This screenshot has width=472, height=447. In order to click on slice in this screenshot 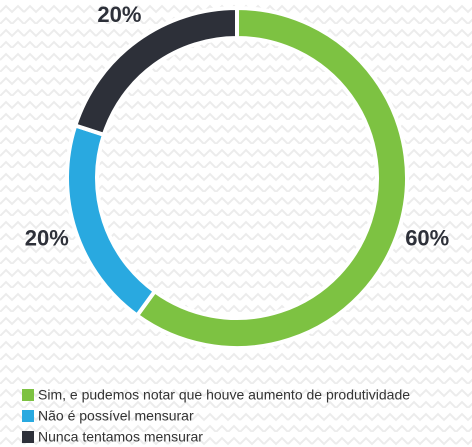, I will do `click(155, 71)`.